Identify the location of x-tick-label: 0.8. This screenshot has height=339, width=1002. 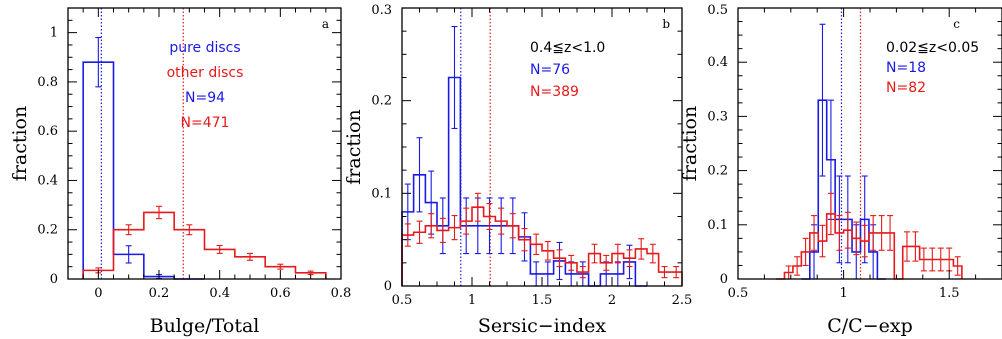
(341, 293).